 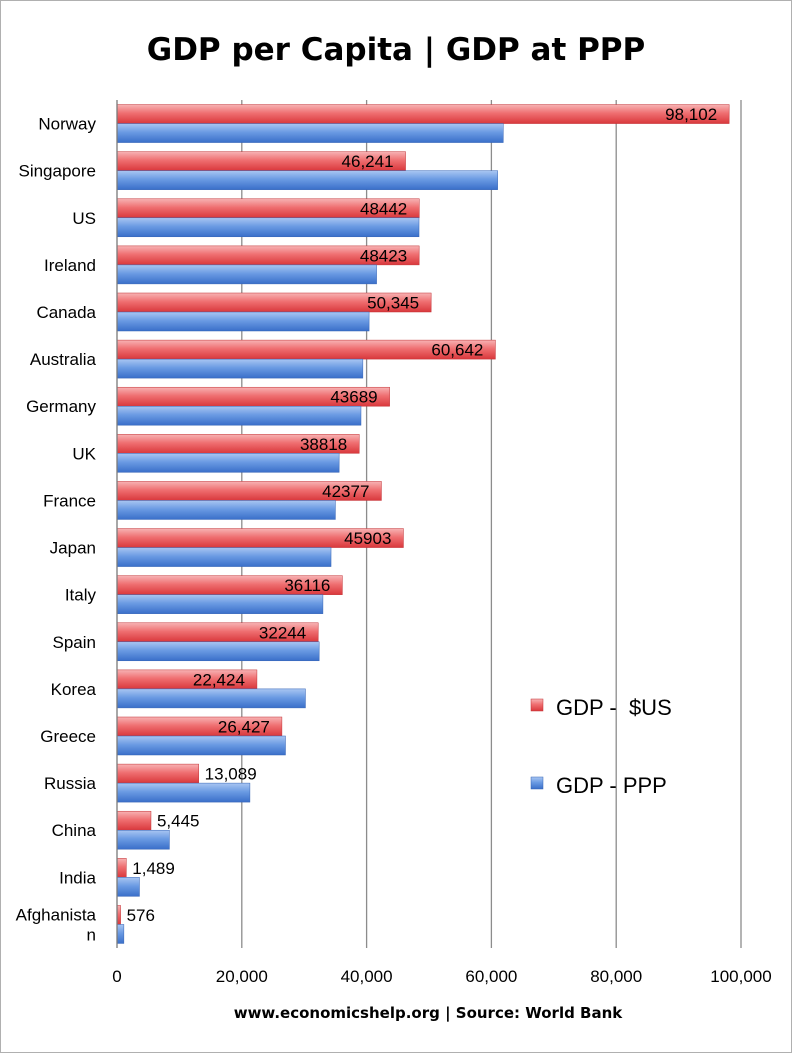 I want to click on data-label-gdp-usd: 13,089, so click(x=231, y=774).